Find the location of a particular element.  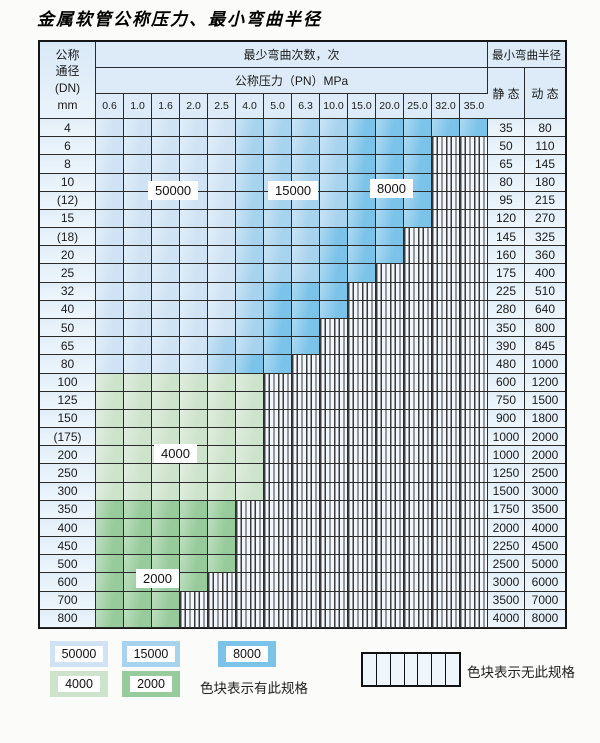

static-value-cell: 390 is located at coordinates (506, 346).